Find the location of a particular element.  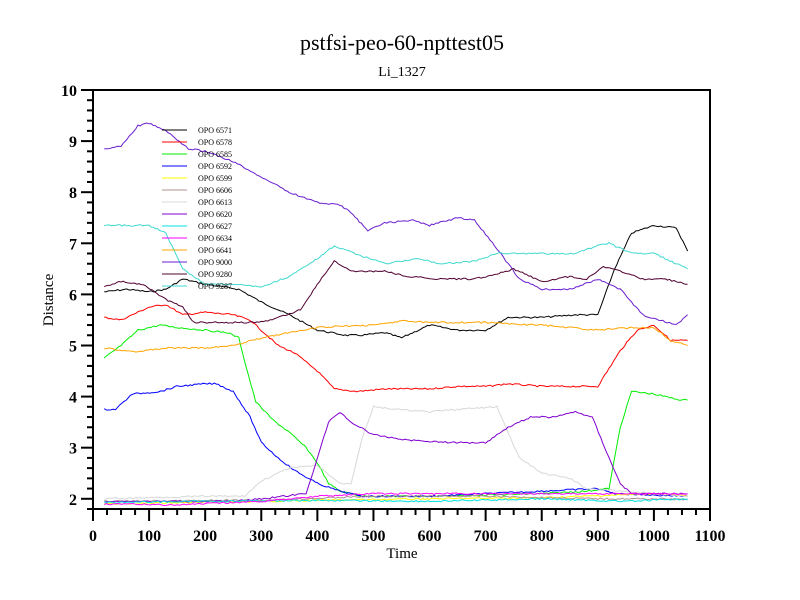

legend-item: OPO 6592 is located at coordinates (197, 166).